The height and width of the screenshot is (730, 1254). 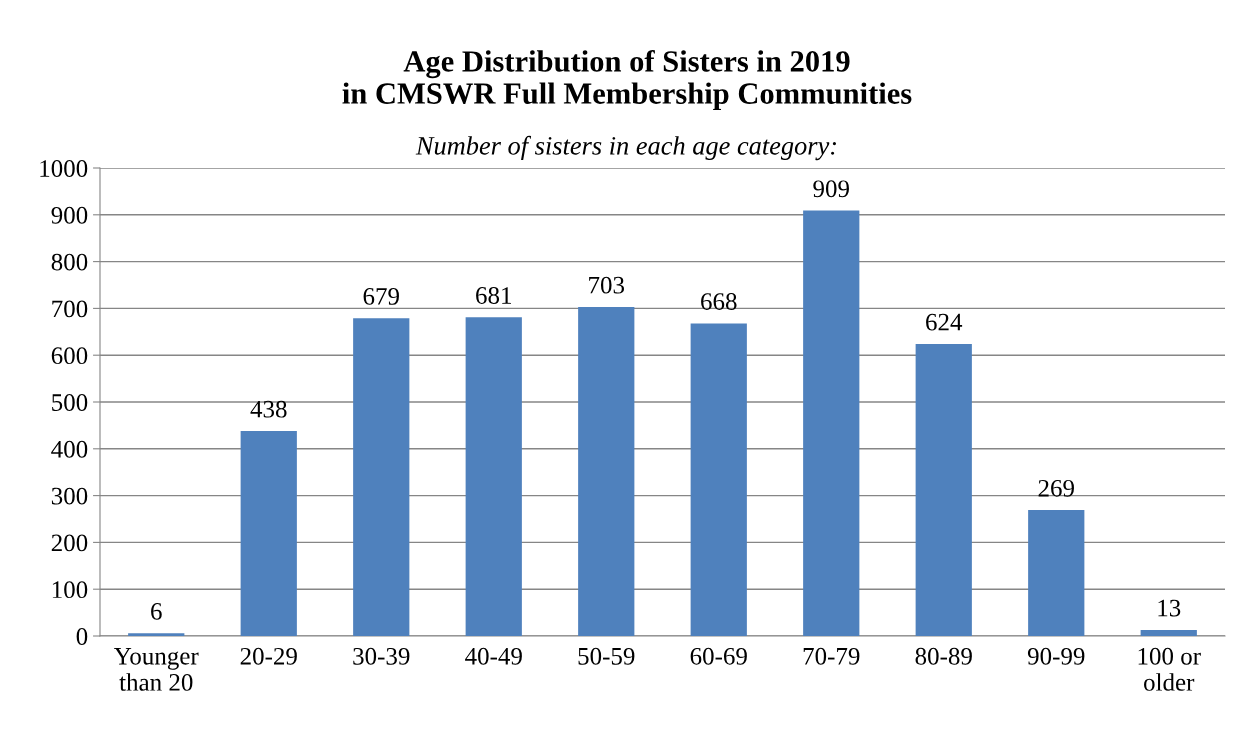 What do you see at coordinates (831, 656) in the screenshot?
I see `x-tick-label: 70-79` at bounding box center [831, 656].